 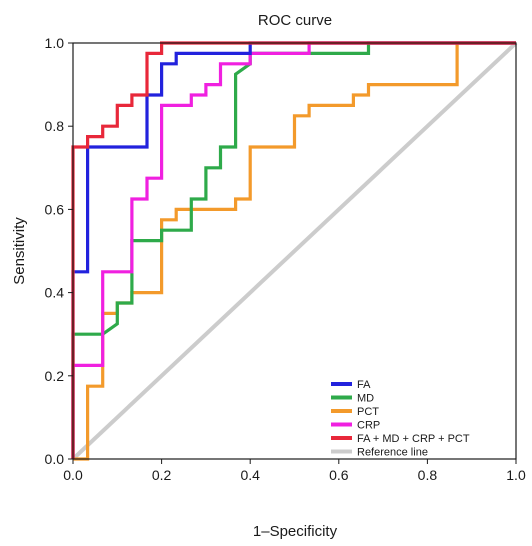 What do you see at coordinates (368, 412) in the screenshot?
I see `legend-label-pct: PCT` at bounding box center [368, 412].